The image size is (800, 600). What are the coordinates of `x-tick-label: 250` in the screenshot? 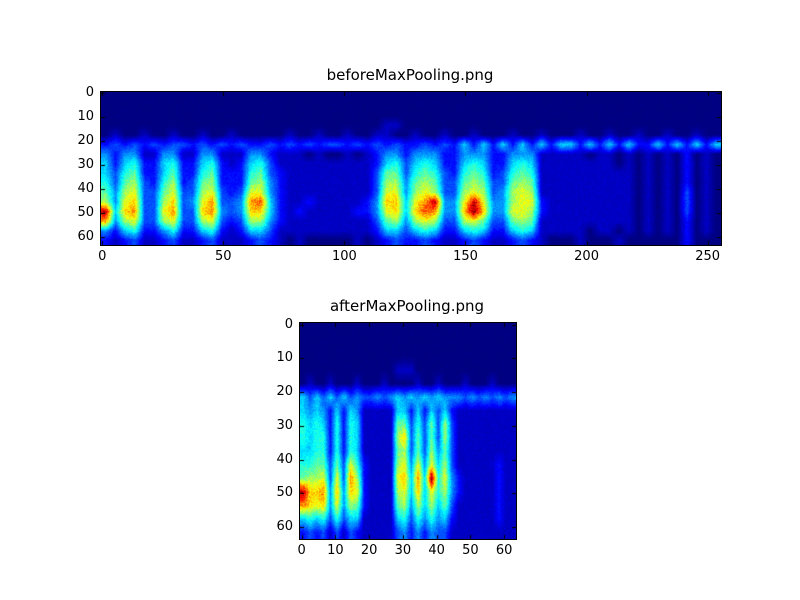 It's located at (708, 256).